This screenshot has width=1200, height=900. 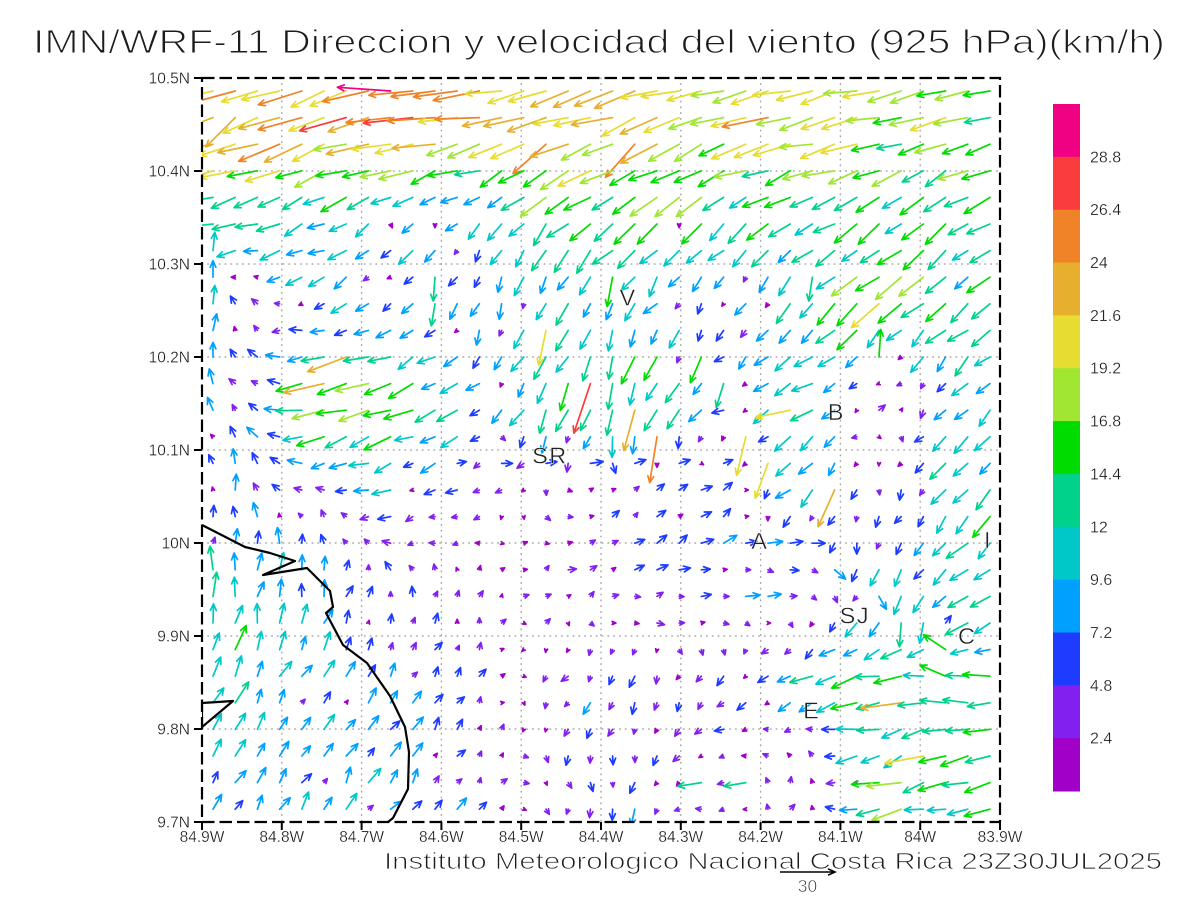 What do you see at coordinates (1105, 474) in the screenshot?
I see `colorbar-tick-label: 14.4` at bounding box center [1105, 474].